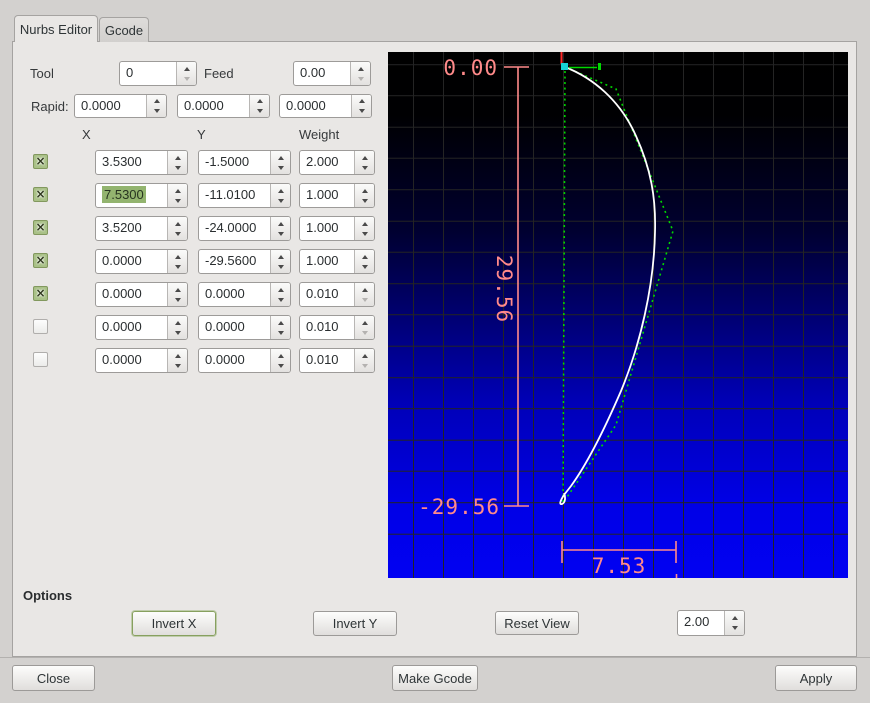 The height and width of the screenshot is (703, 870). Describe the element at coordinates (313, 72) in the screenshot. I see `feed-value: 0.00` at that location.